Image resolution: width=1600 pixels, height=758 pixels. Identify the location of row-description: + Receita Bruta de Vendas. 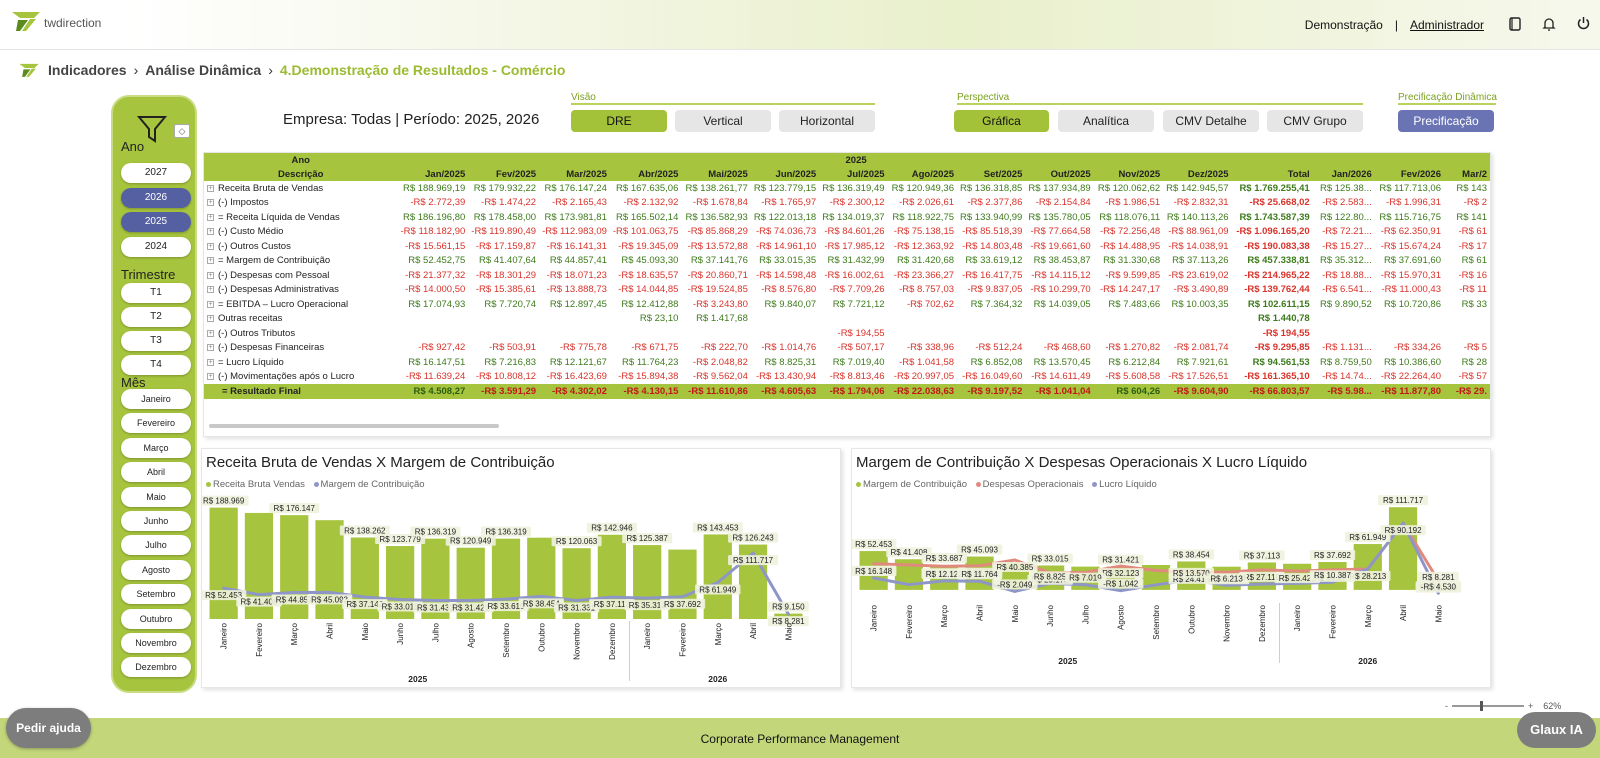
(301, 188).